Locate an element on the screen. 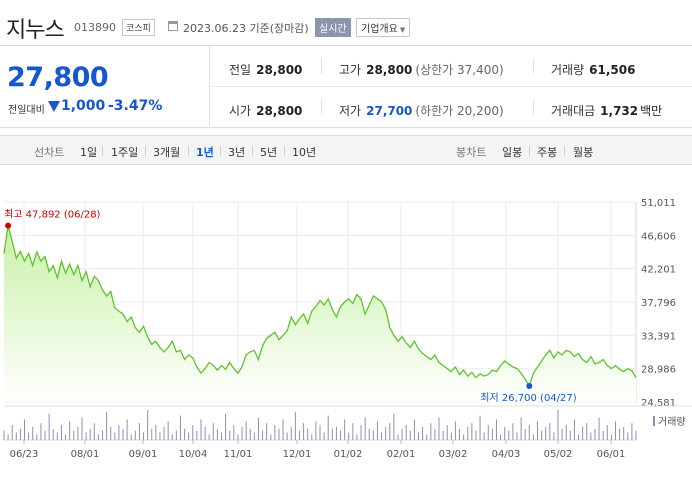 This screenshot has width=692, height=487. down-triangle-icon is located at coordinates (54, 106).